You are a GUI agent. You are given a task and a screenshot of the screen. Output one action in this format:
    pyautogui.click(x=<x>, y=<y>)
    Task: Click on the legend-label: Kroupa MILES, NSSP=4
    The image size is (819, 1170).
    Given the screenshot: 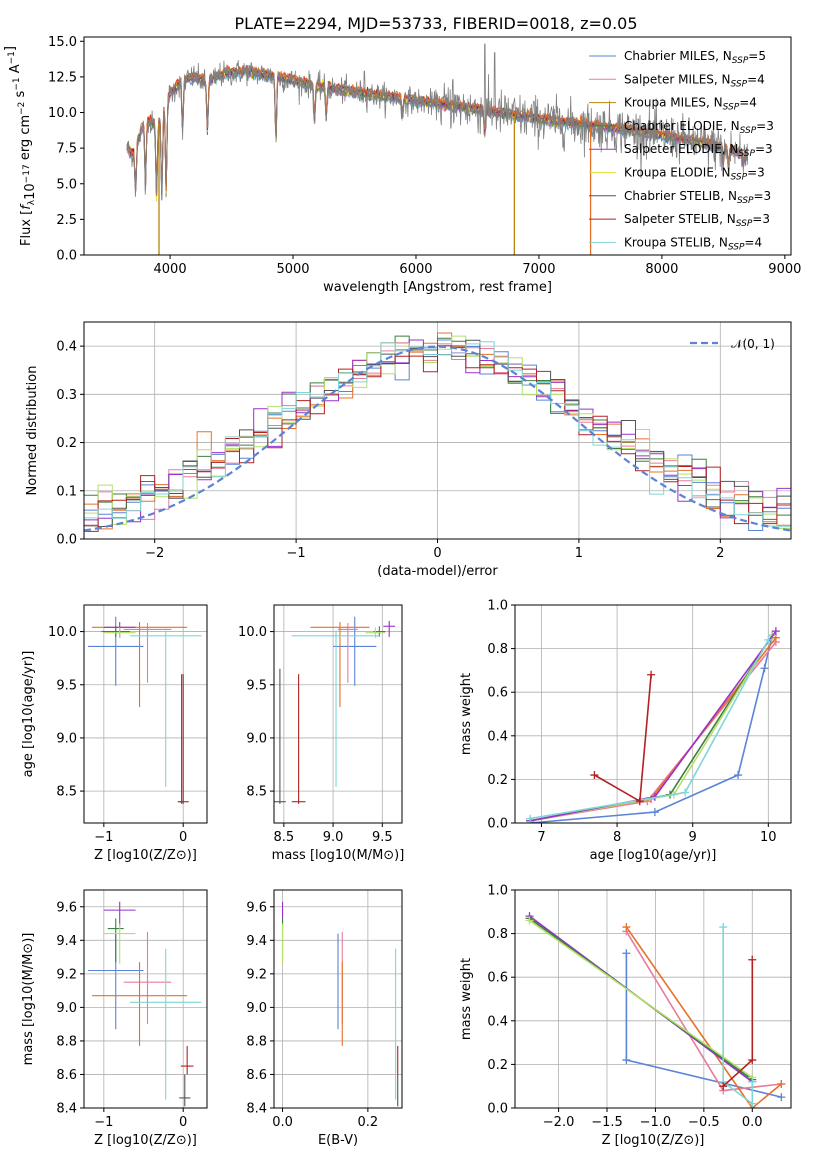 What is the action you would take?
    pyautogui.click(x=690, y=104)
    